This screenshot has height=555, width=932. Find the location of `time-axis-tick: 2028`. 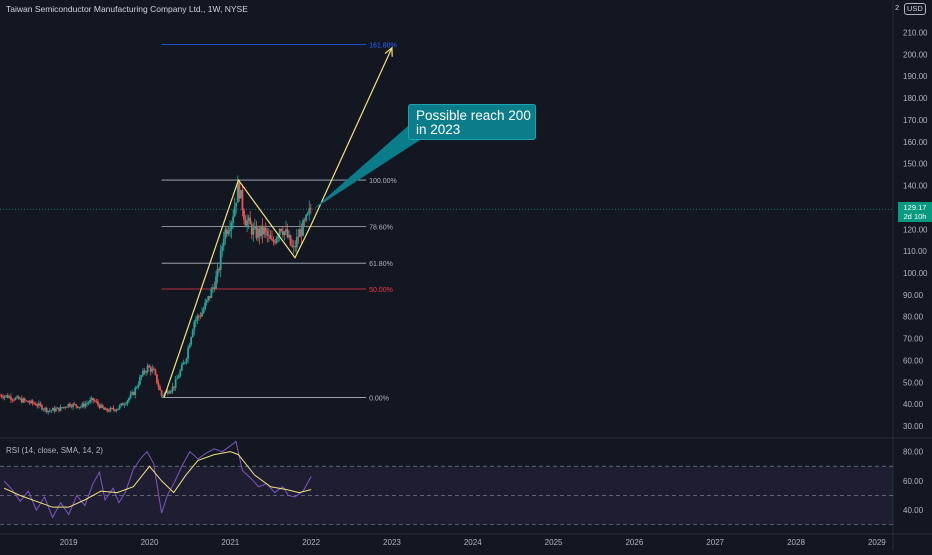

time-axis-tick: 2028 is located at coordinates (796, 542).